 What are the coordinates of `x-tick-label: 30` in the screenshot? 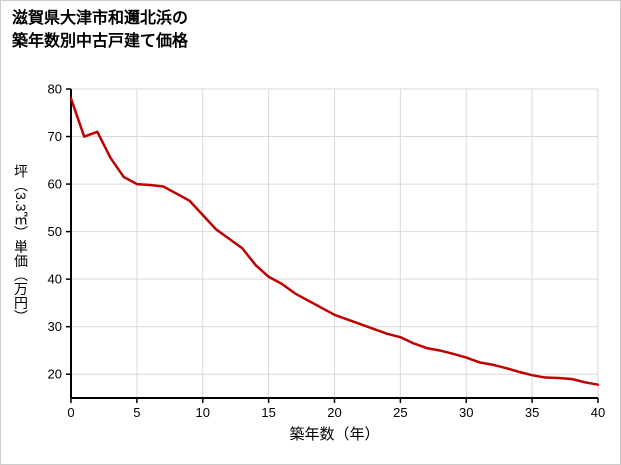 It's located at (466, 412).